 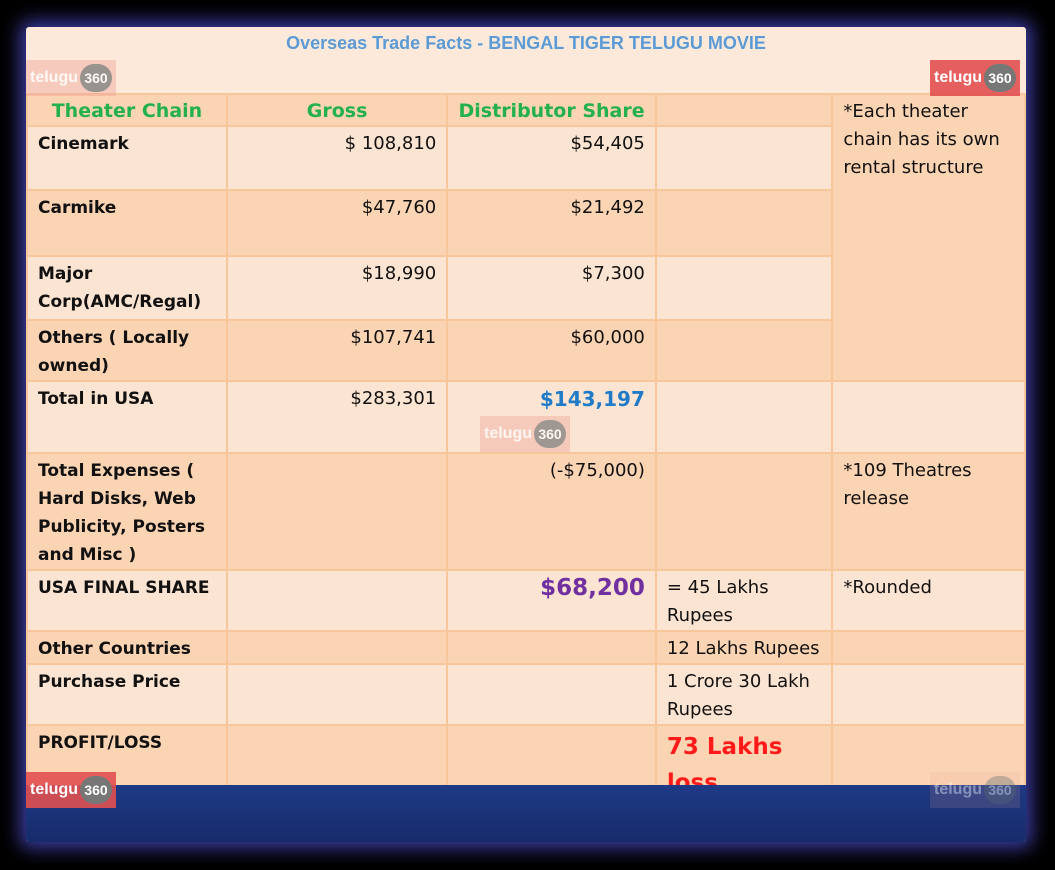 I want to click on table-row: Others ( Locally owned) $107,741 $60,000, so click(x=525, y=350).